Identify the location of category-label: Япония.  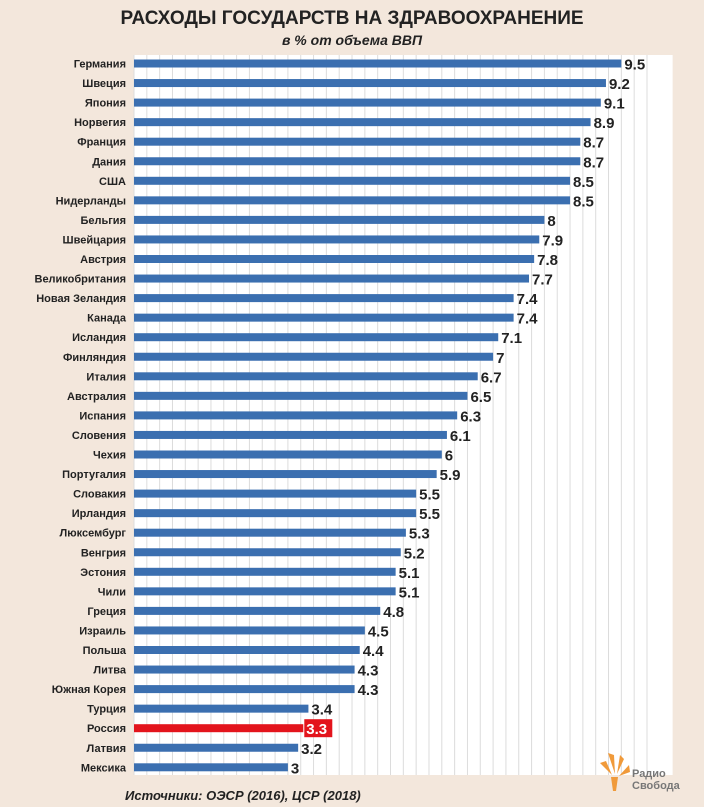
(105, 104).